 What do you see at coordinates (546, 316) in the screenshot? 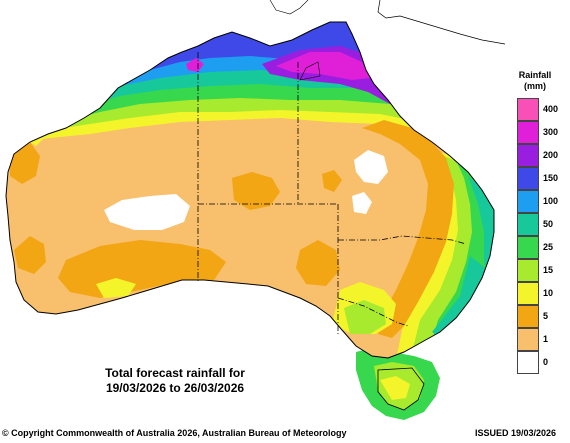
I see `legend-label-5: 5` at bounding box center [546, 316].